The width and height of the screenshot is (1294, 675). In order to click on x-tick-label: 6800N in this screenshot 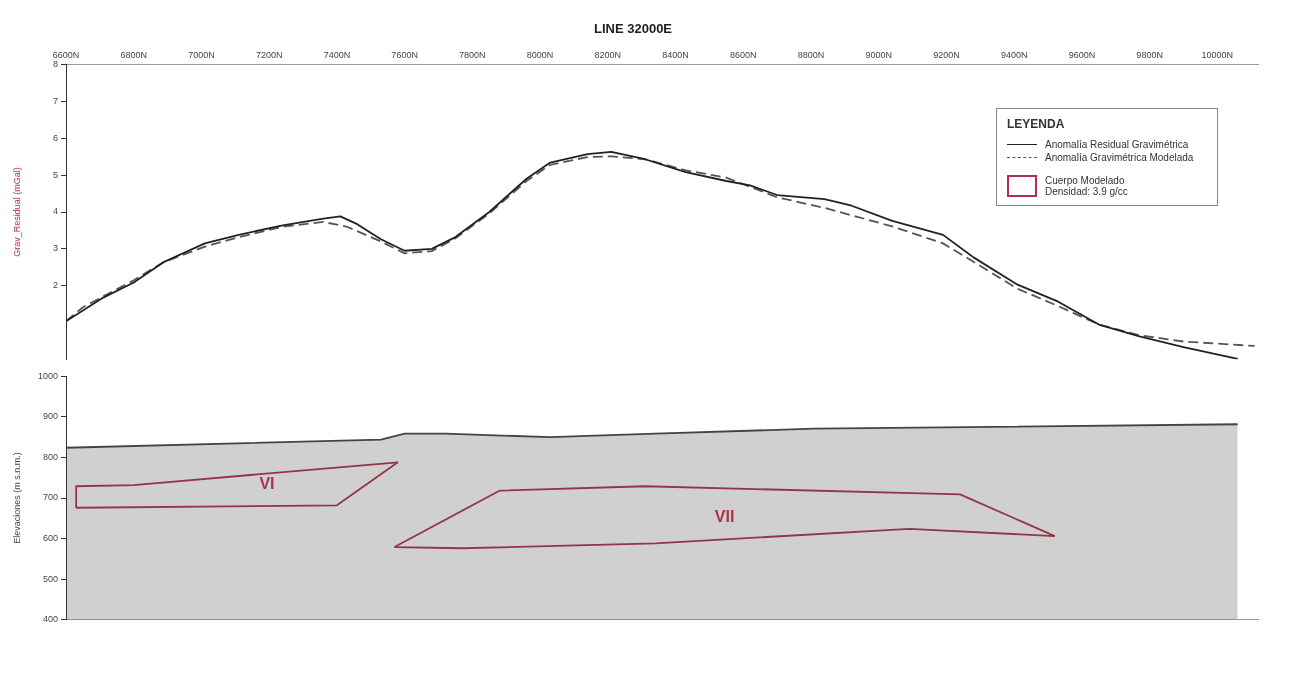, I will do `click(133, 55)`.